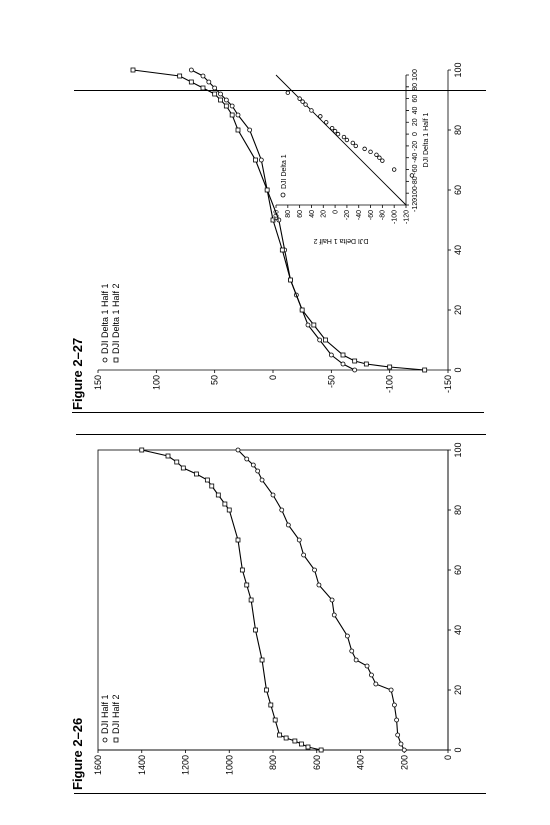 The image size is (550, 825). I want to click on legend: DJI Delta 1, so click(284, 176).